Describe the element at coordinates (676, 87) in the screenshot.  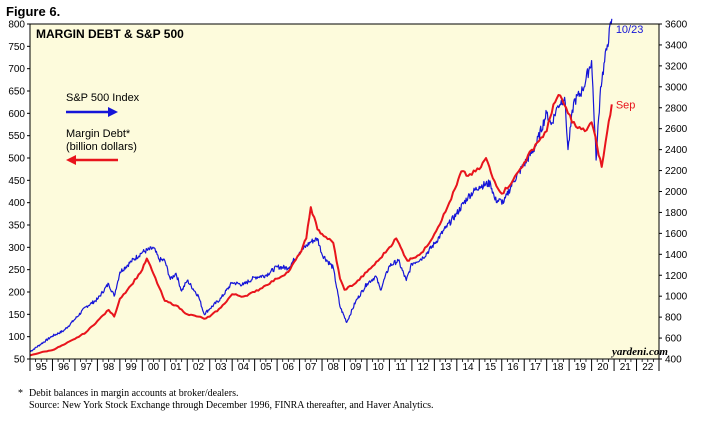
I see `right-axis-tick-label: 3000` at that location.